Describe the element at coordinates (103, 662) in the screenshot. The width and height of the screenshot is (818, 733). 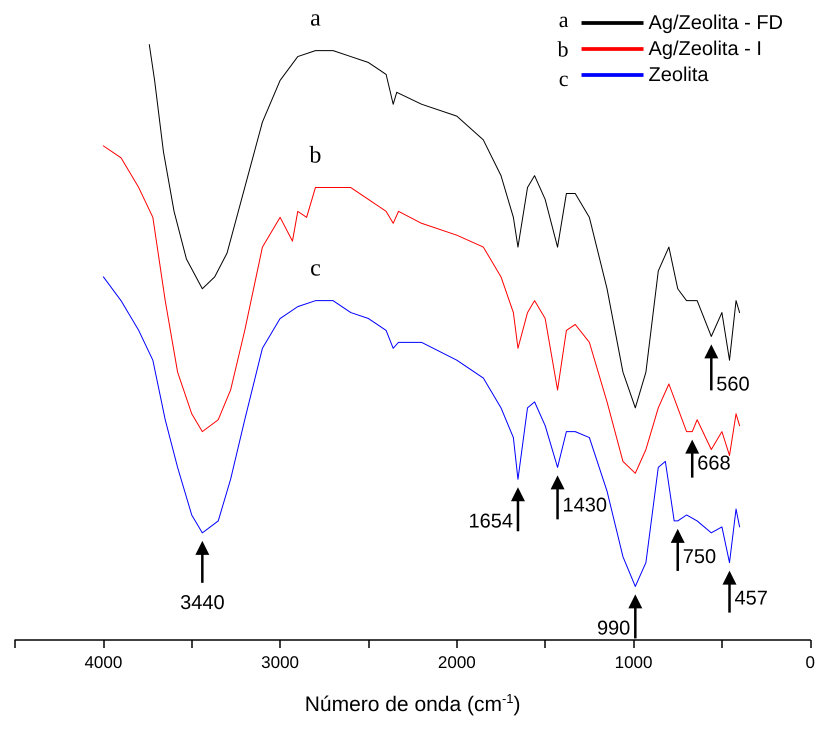
I see `x-tick-label: 4000` at that location.